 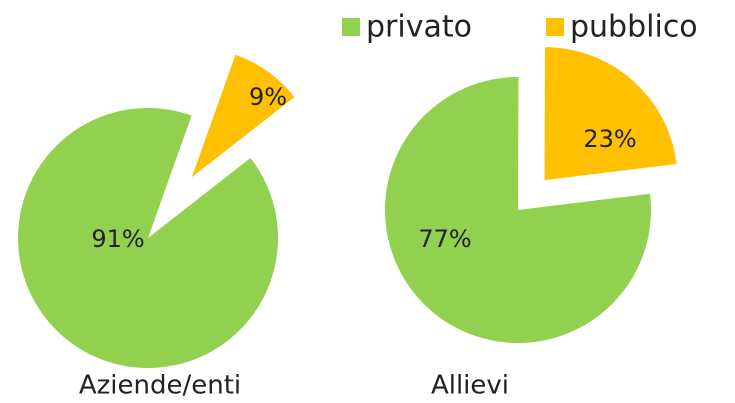 What do you see at coordinates (419, 27) in the screenshot?
I see `legend-label: privato` at bounding box center [419, 27].